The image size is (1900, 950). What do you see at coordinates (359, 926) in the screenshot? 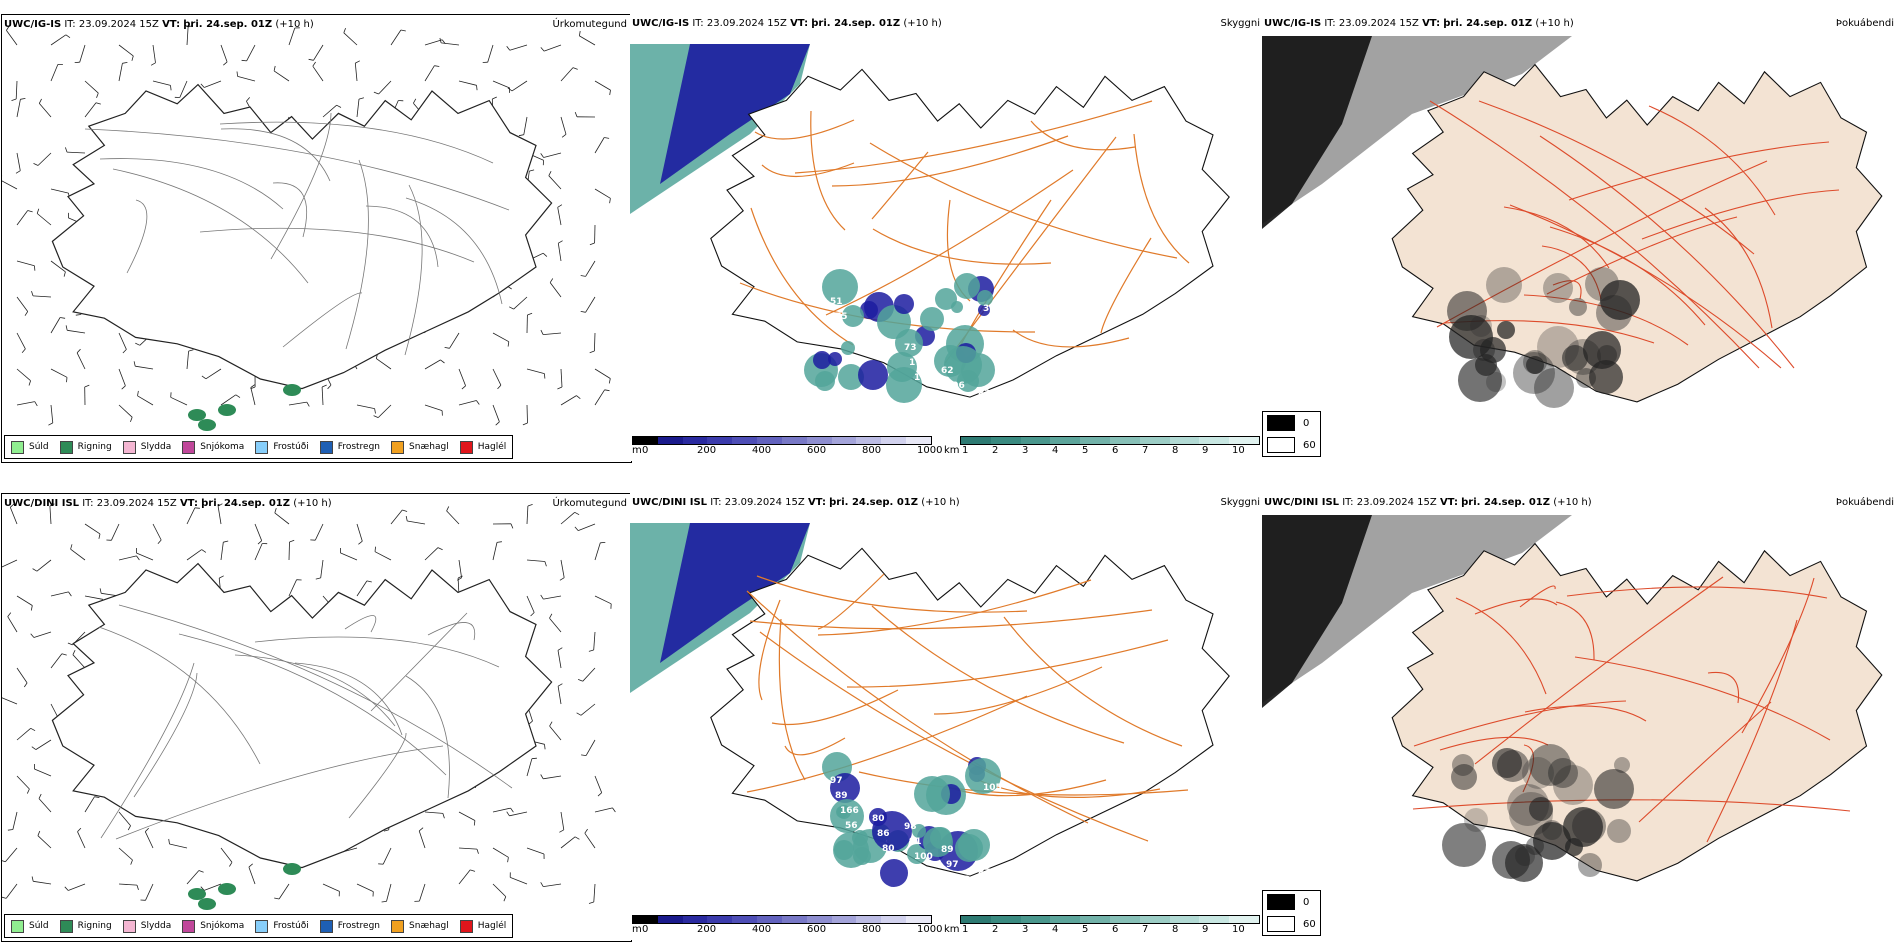
I see `legend-label: Frostregn` at bounding box center [359, 926].